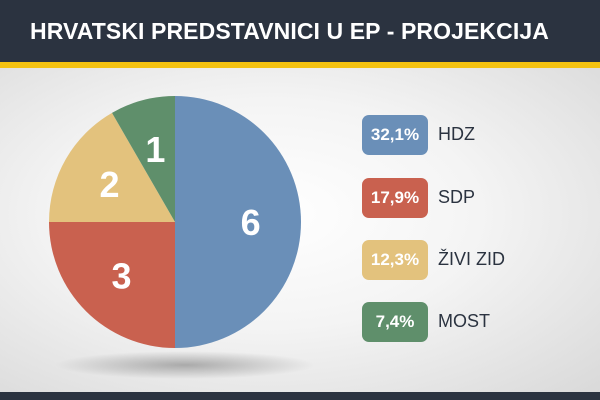  What do you see at coordinates (395, 198) in the screenshot?
I see `legend-badge-sdp: 17,9%` at bounding box center [395, 198].